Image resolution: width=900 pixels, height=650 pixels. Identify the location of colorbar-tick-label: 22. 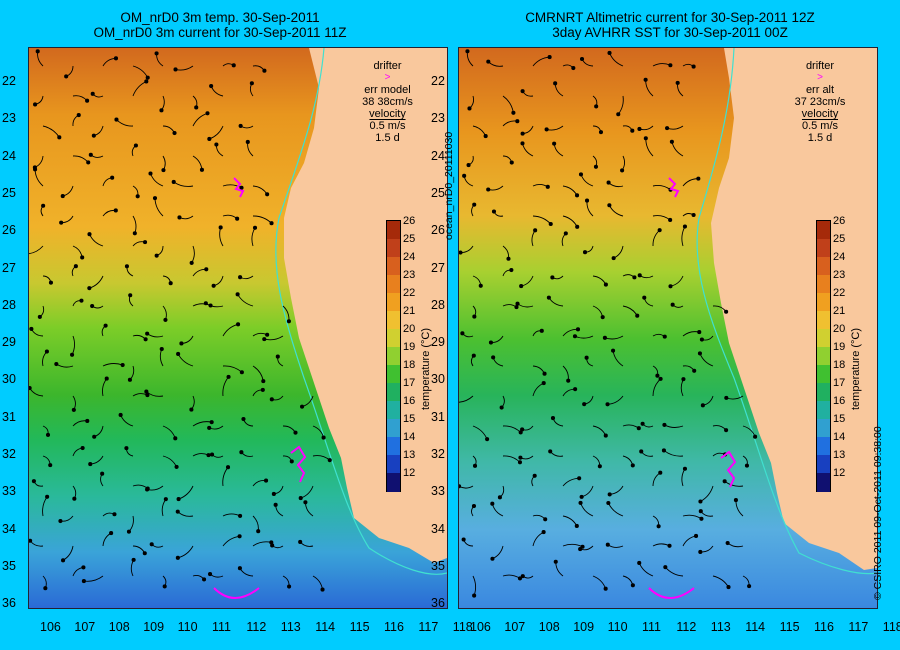
(409, 293).